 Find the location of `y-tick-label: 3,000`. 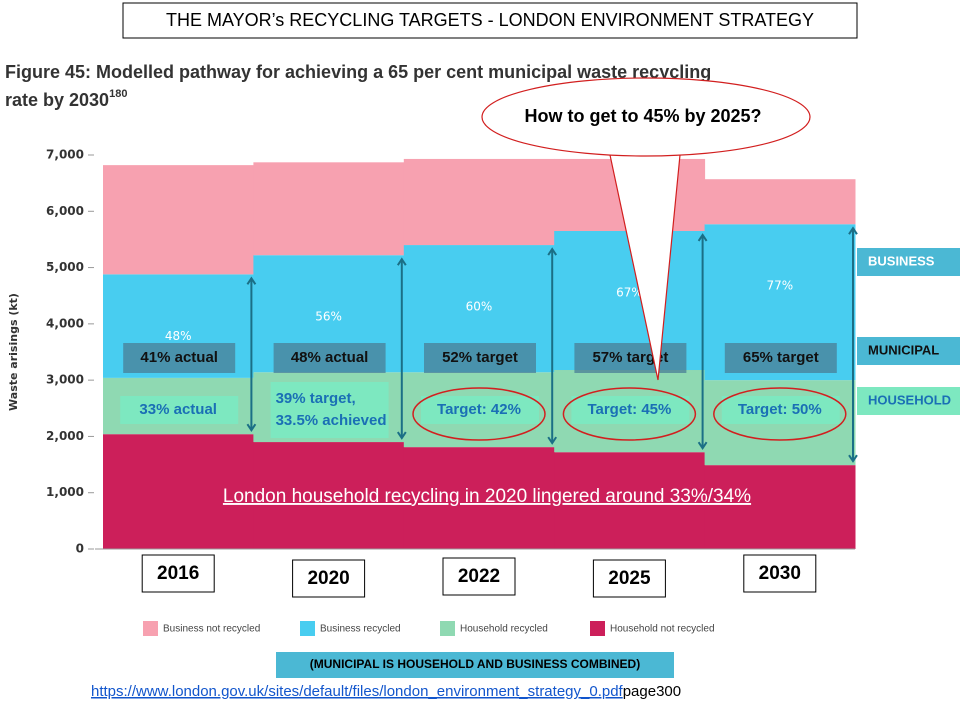

y-tick-label: 3,000 is located at coordinates (65, 380).